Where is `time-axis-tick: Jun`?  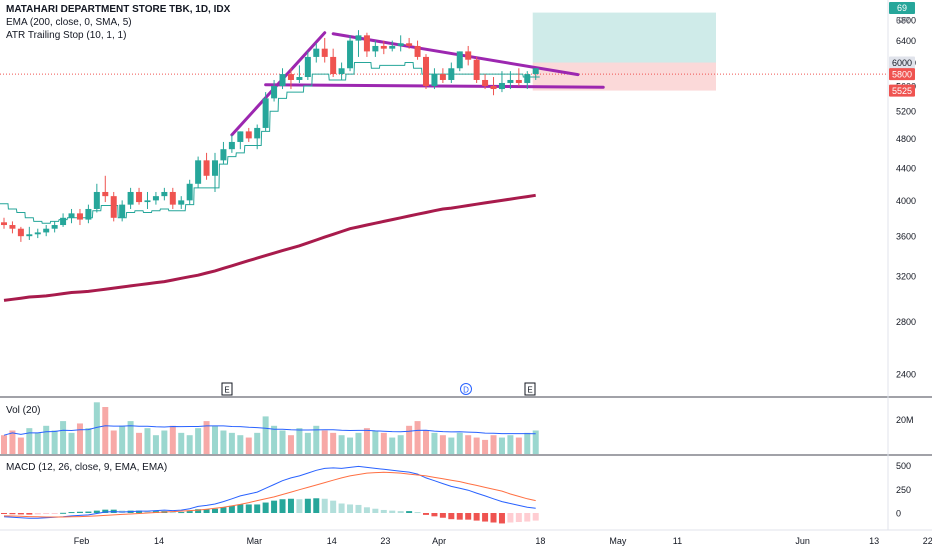 time-axis-tick: Jun is located at coordinates (802, 541).